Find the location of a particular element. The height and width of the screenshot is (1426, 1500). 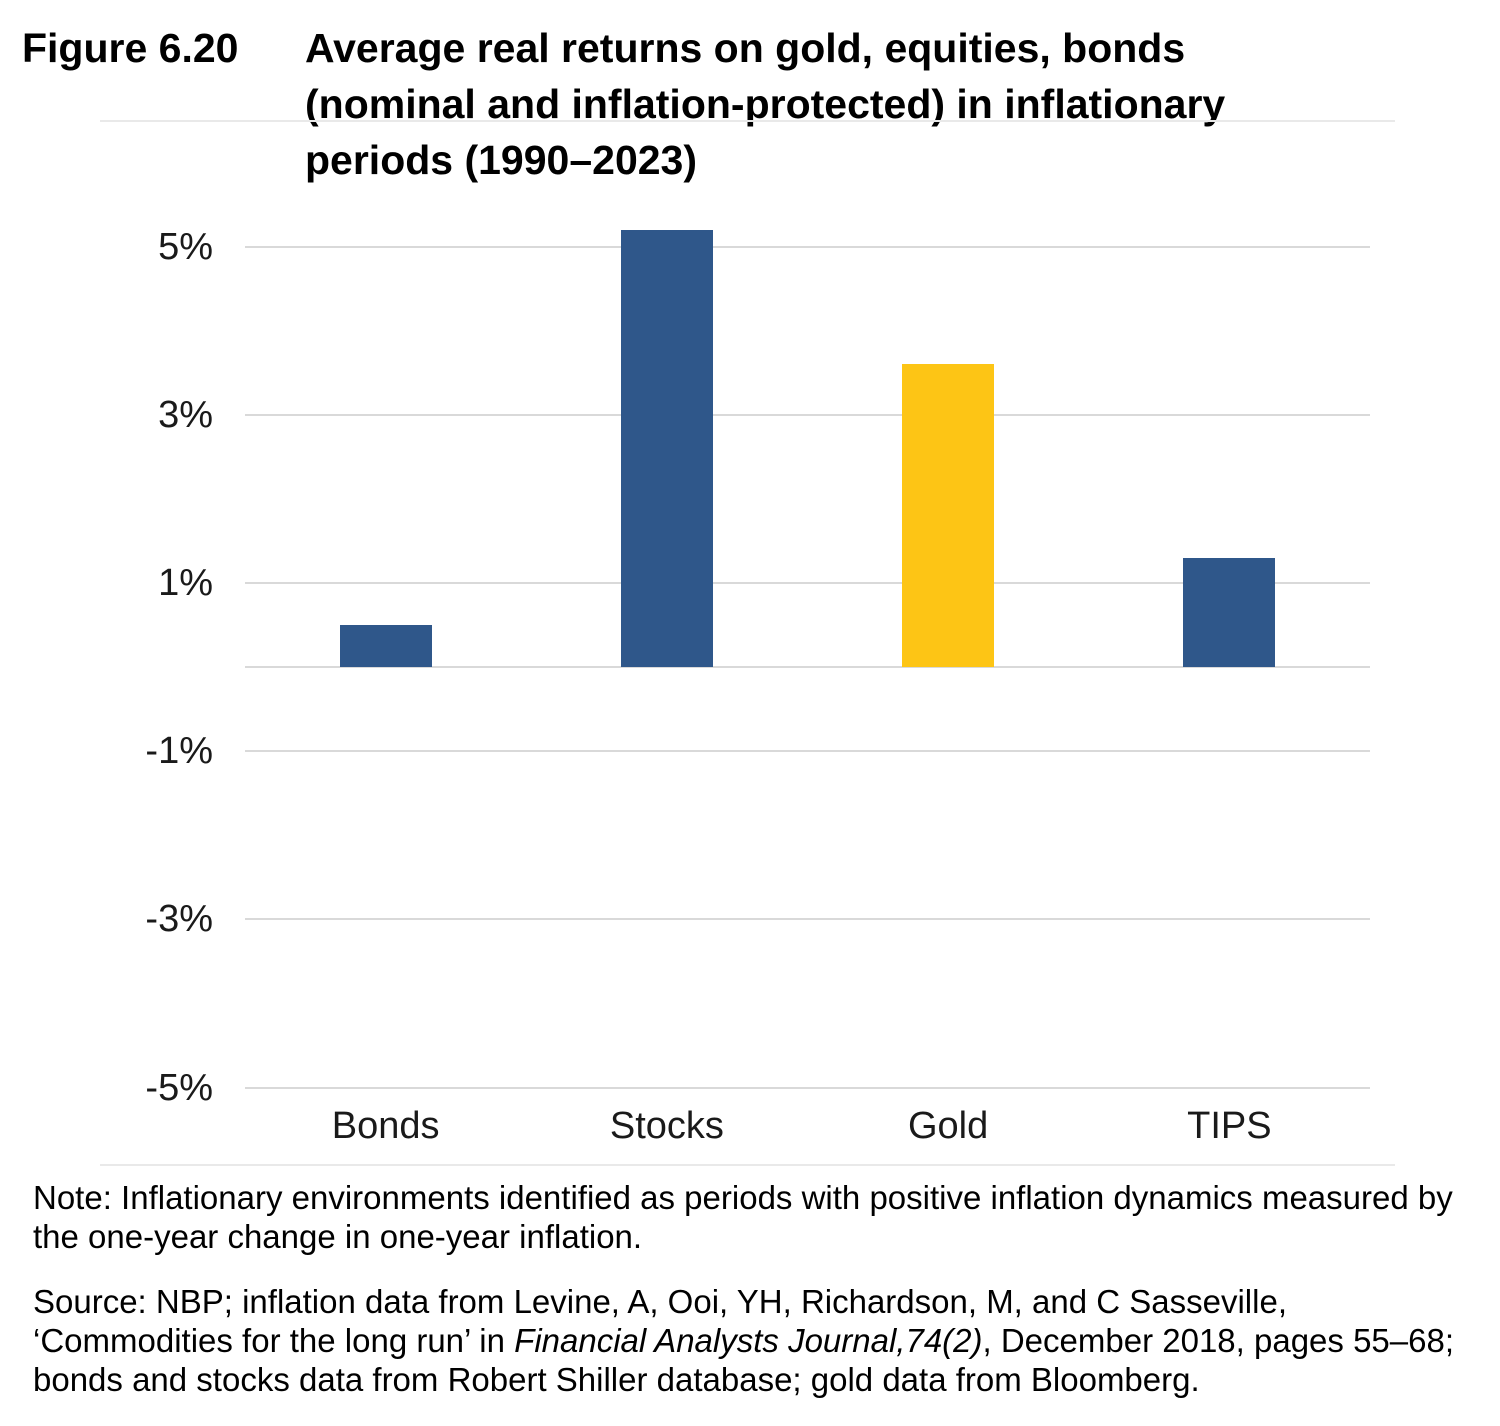

source-text-italic: Financial Analysts Journal,74(2) is located at coordinates (748, 1340).